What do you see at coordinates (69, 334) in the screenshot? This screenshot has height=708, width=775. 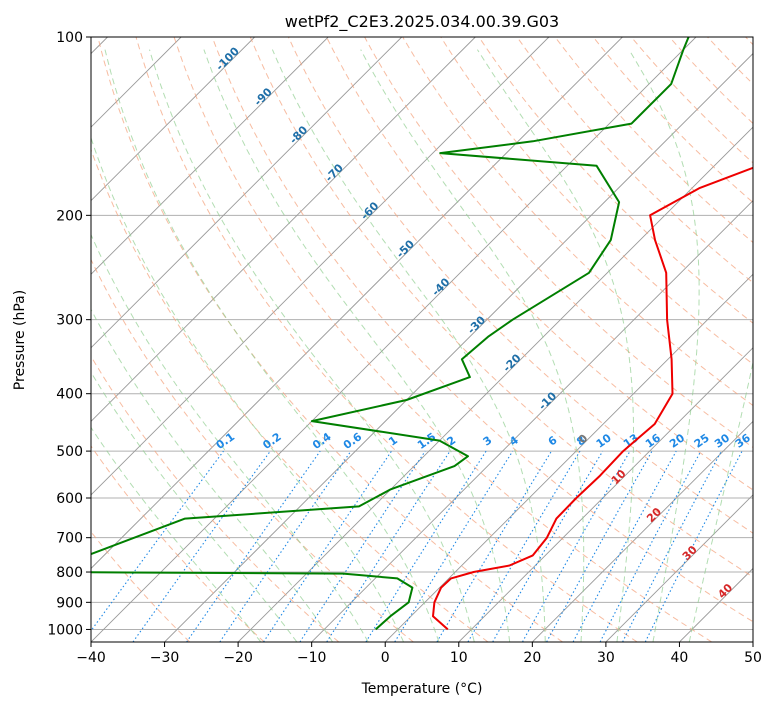 I see `y-axis-ticks: 1000 900 800 700 600 500 400 300 200 100` at bounding box center [69, 334].